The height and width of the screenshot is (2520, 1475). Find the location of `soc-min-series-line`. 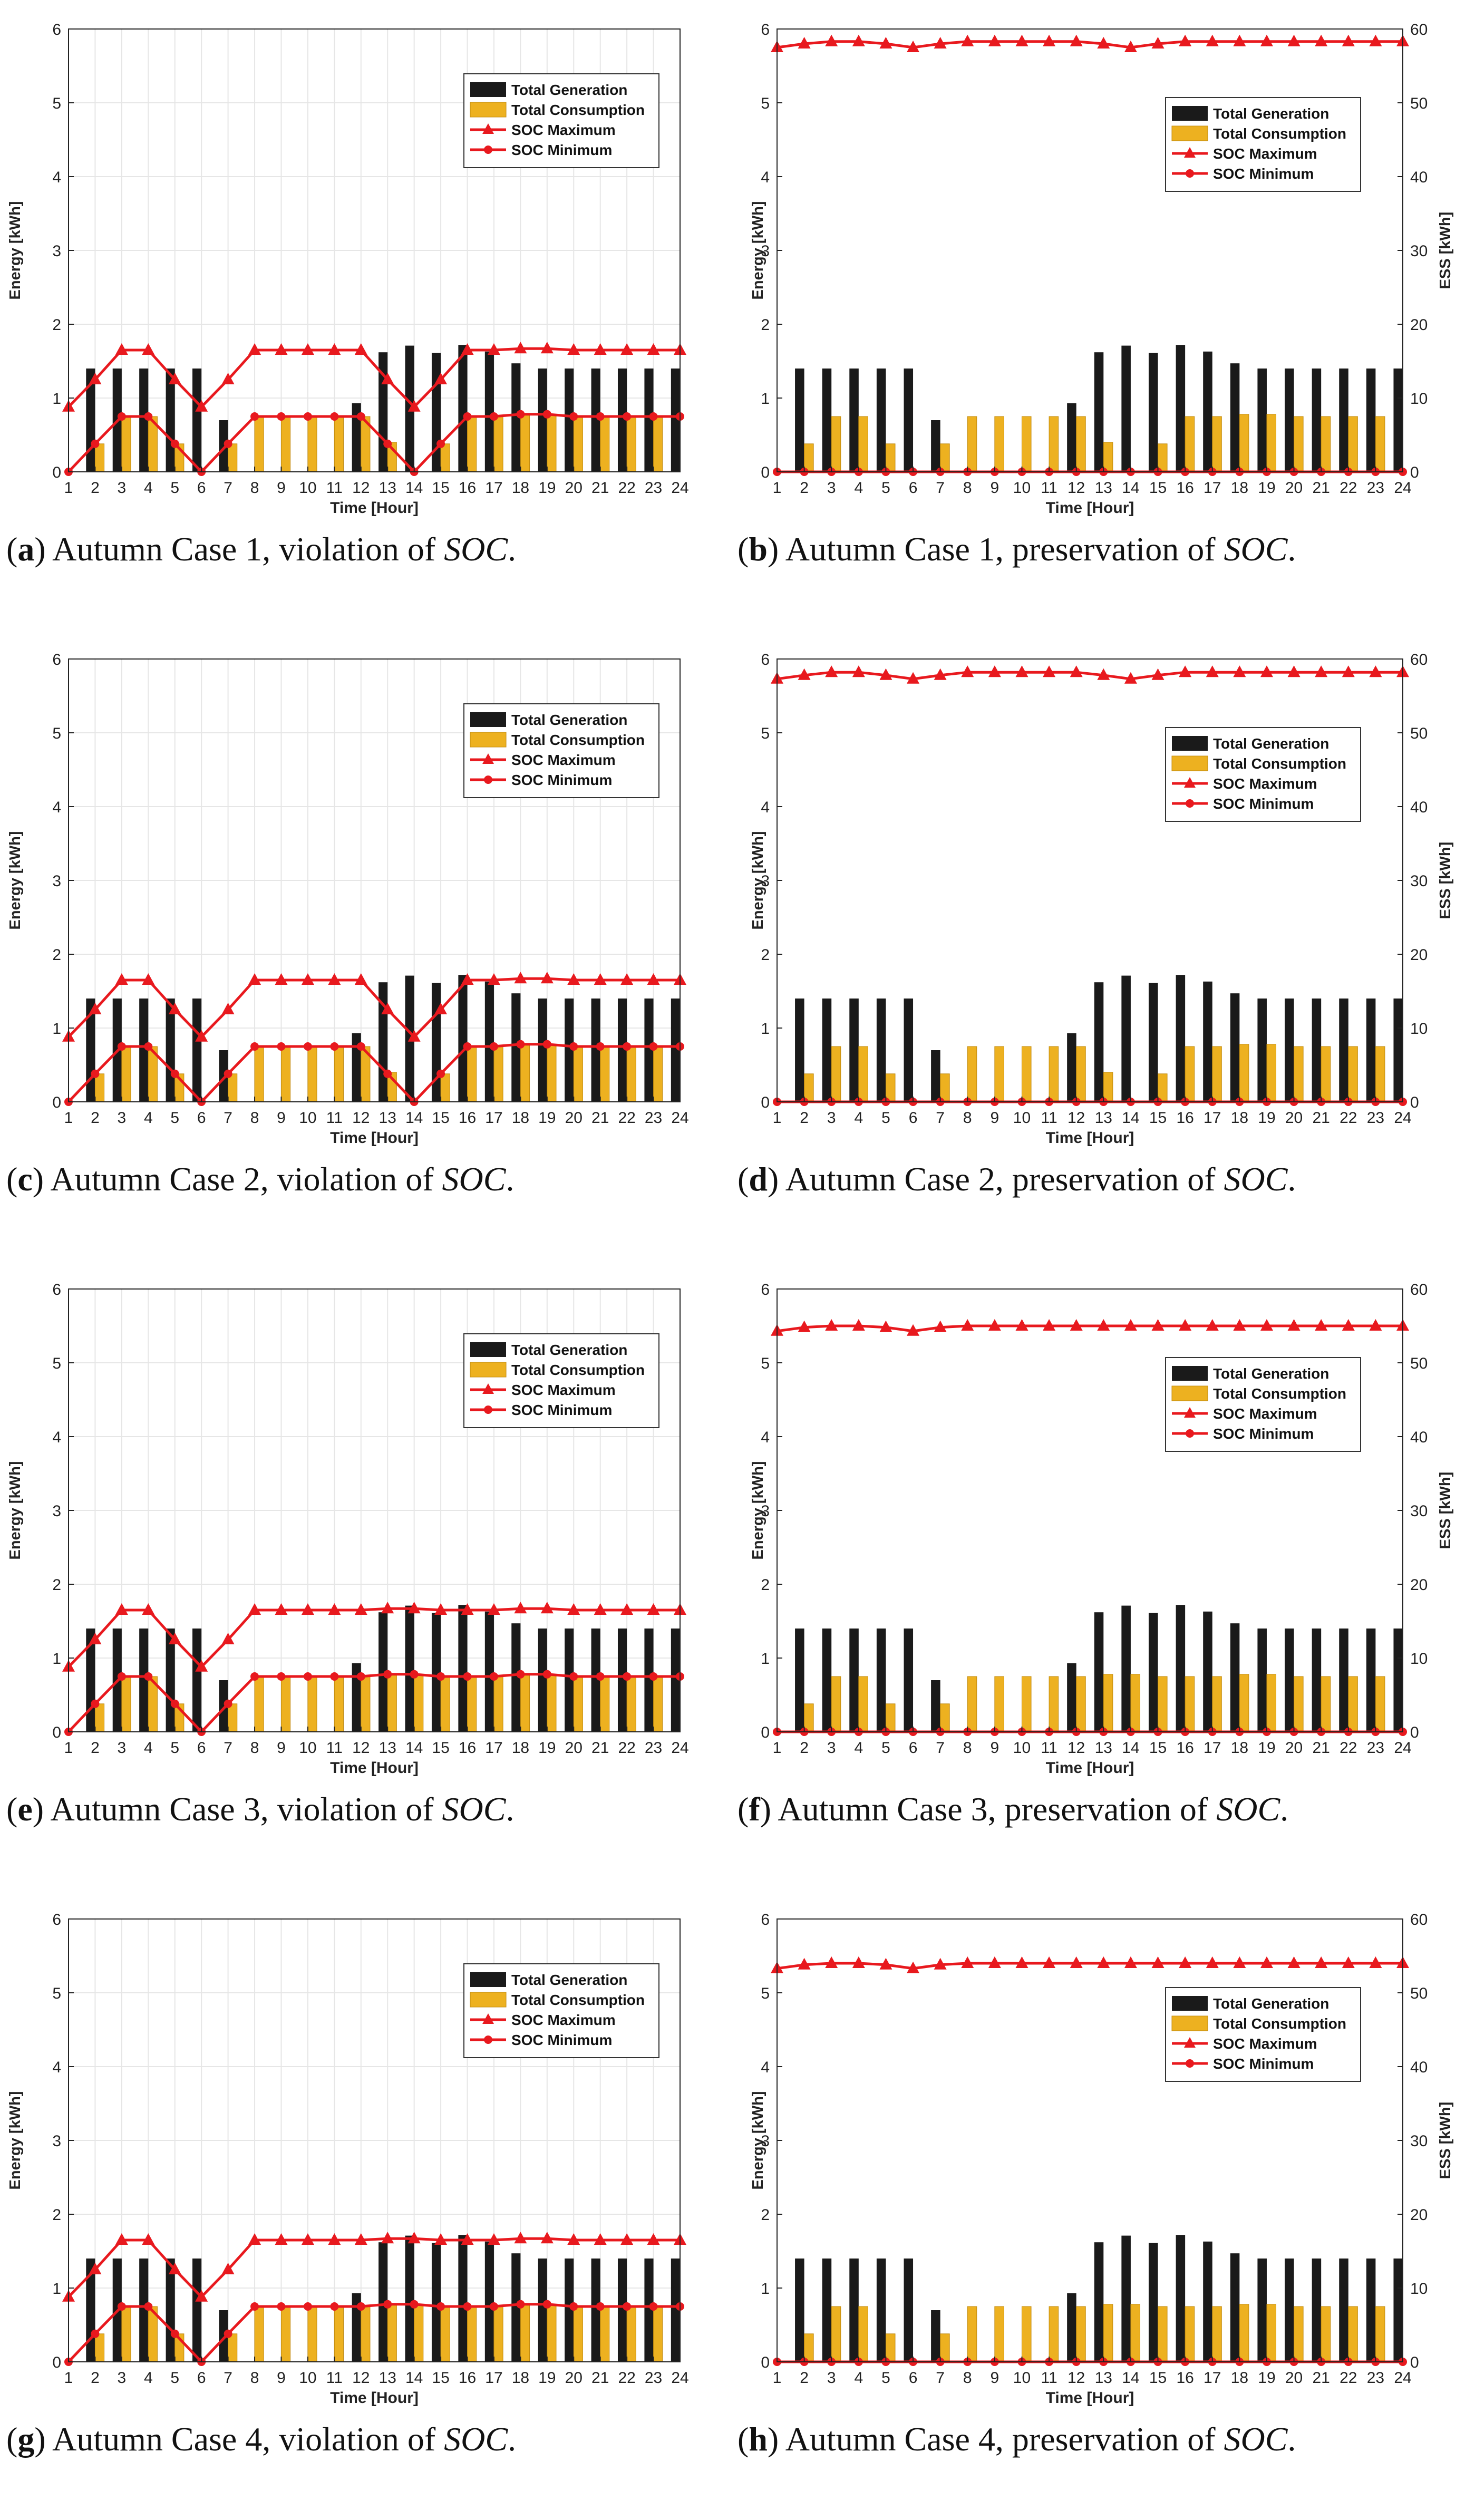

soc-min-series-line is located at coordinates (373, 1073).